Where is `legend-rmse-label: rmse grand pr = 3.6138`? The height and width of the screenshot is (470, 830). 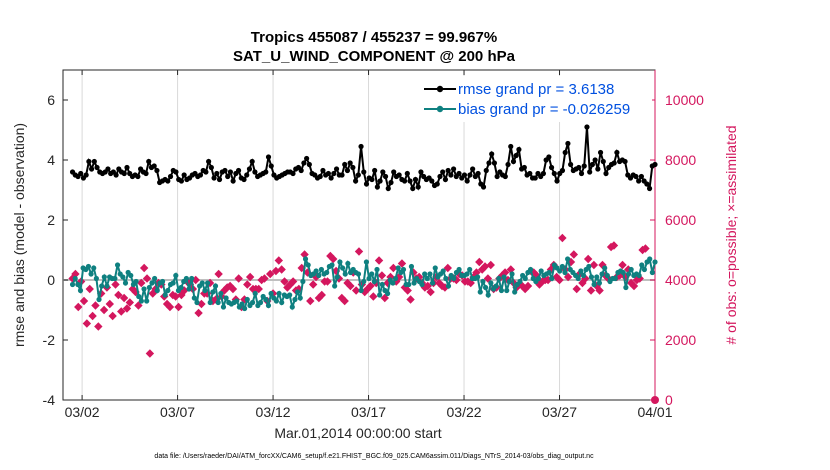 legend-rmse-label: rmse grand pr = 3.6138 is located at coordinates (536, 89).